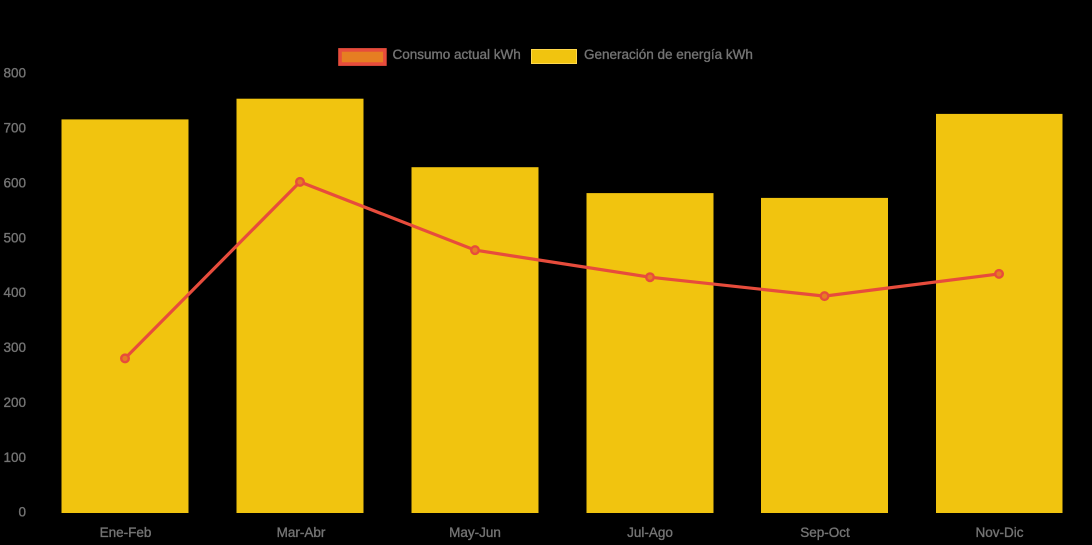  What do you see at coordinates (650, 532) in the screenshot?
I see `svg-text: Jul-Ago` at bounding box center [650, 532].